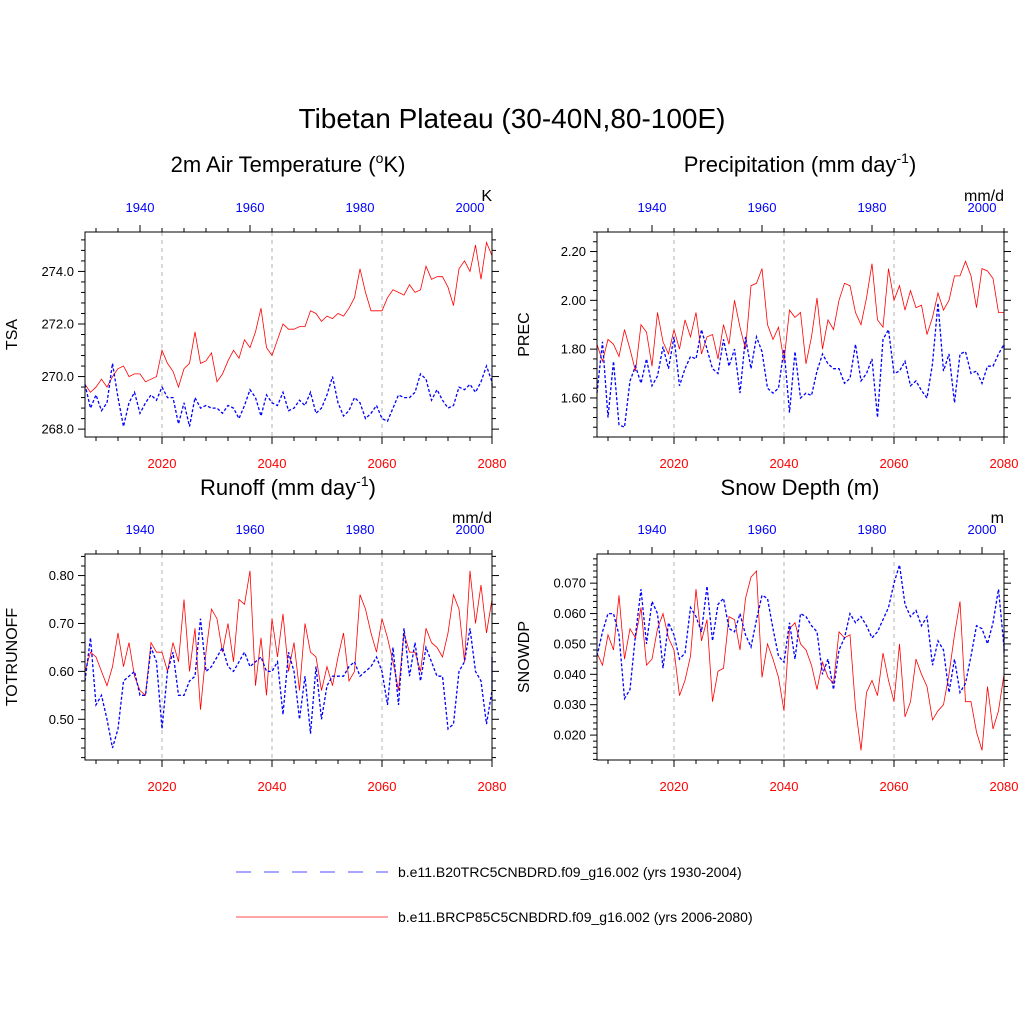 This screenshot has width=1024, height=1024. What do you see at coordinates (573, 251) in the screenshot?
I see `ytick-label-prec: 2.20` at bounding box center [573, 251].